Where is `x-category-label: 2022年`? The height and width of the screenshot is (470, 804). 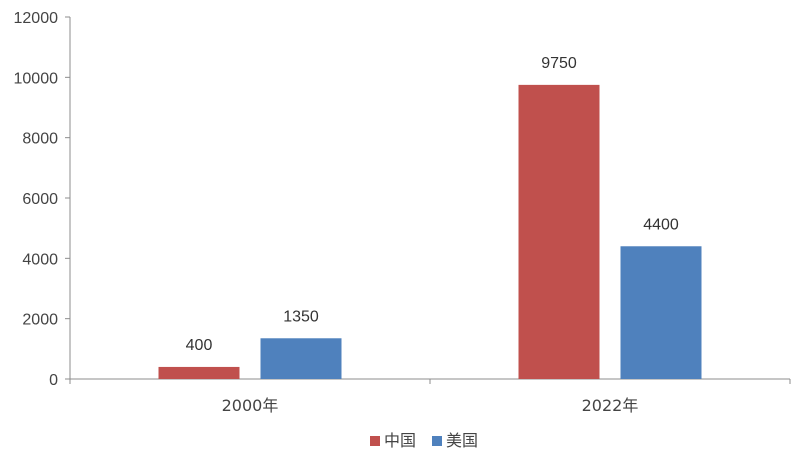
x-category-label: 2022年 is located at coordinates (610, 405).